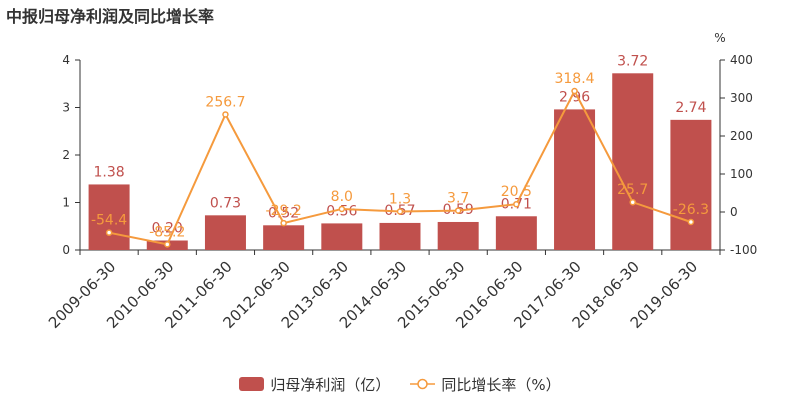 The height and width of the screenshot is (400, 800). What do you see at coordinates (167, 229) in the screenshot?
I see `bar-value-label: 0.20` at bounding box center [167, 229].